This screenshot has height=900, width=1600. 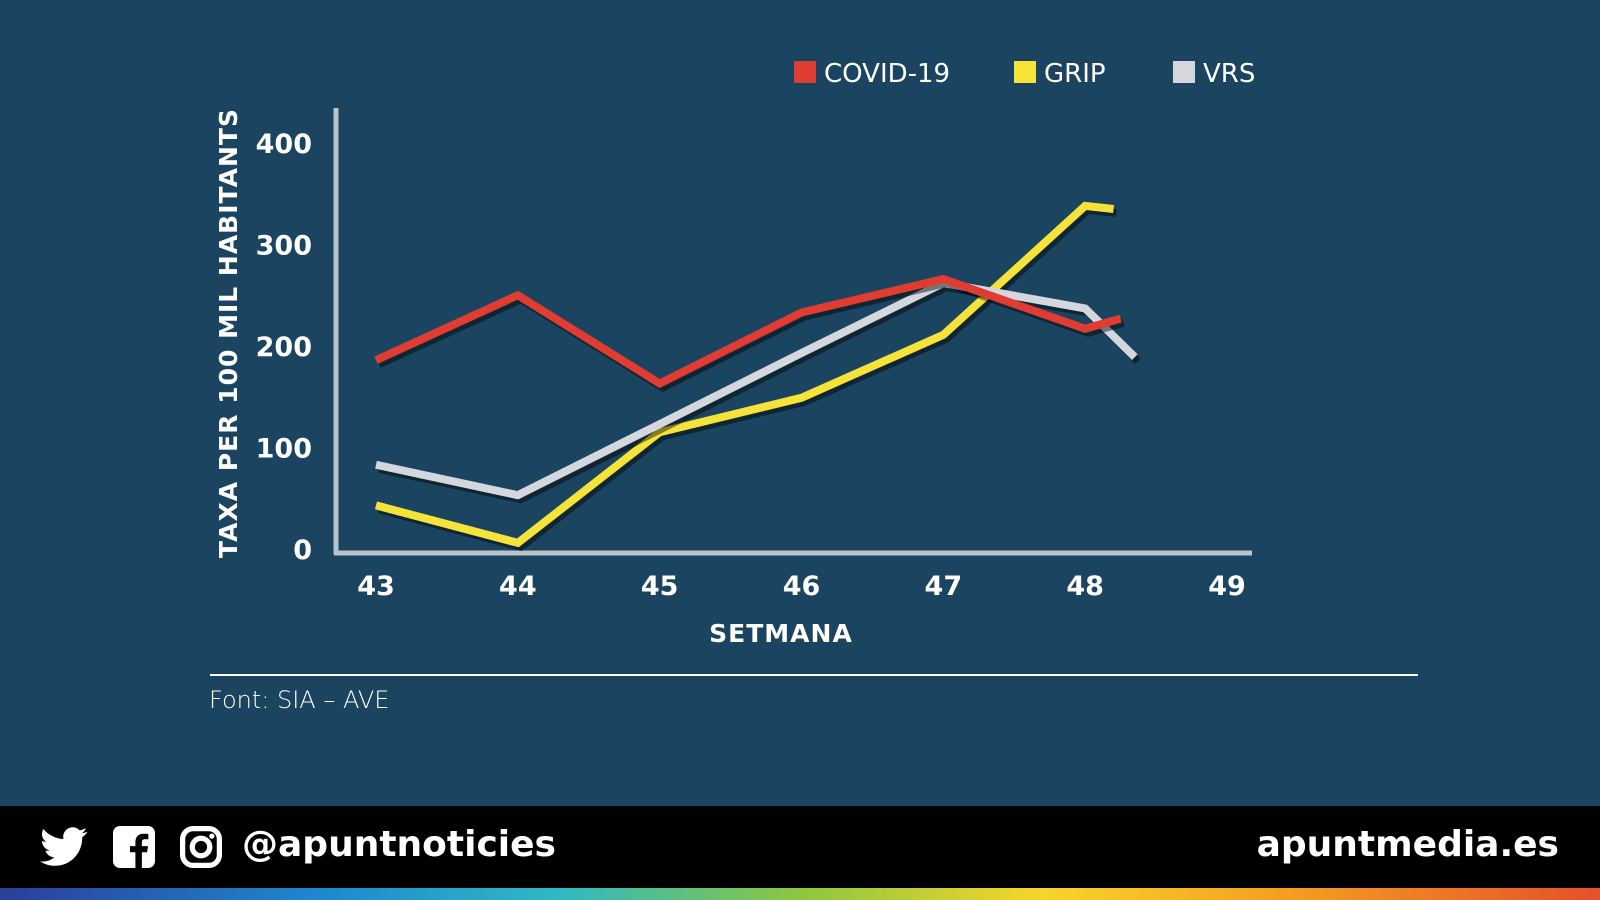 I want to click on website-link: apuntmedia.es, so click(x=1407, y=844).